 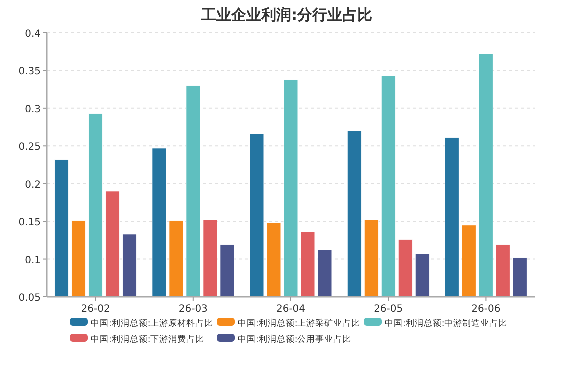 What do you see at coordinates (29, 223) in the screenshot?
I see `y-tick-label: 0.15` at bounding box center [29, 223].